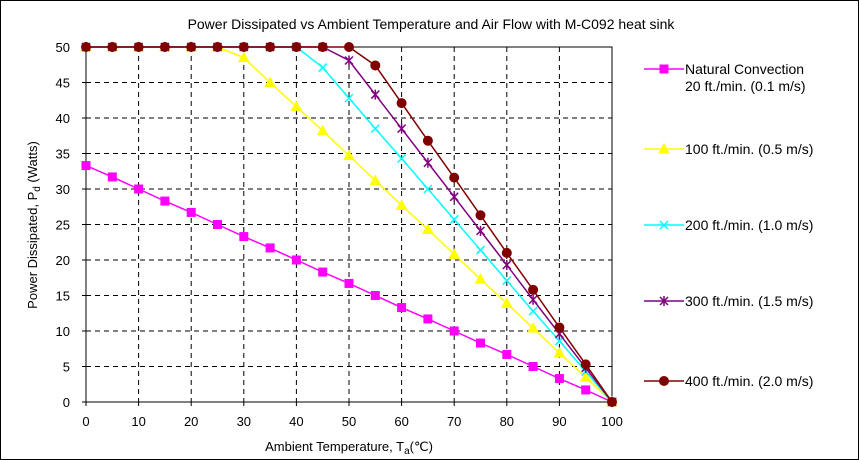  Describe the element at coordinates (85, 421) in the screenshot. I see `x-tick-label: 0` at that location.